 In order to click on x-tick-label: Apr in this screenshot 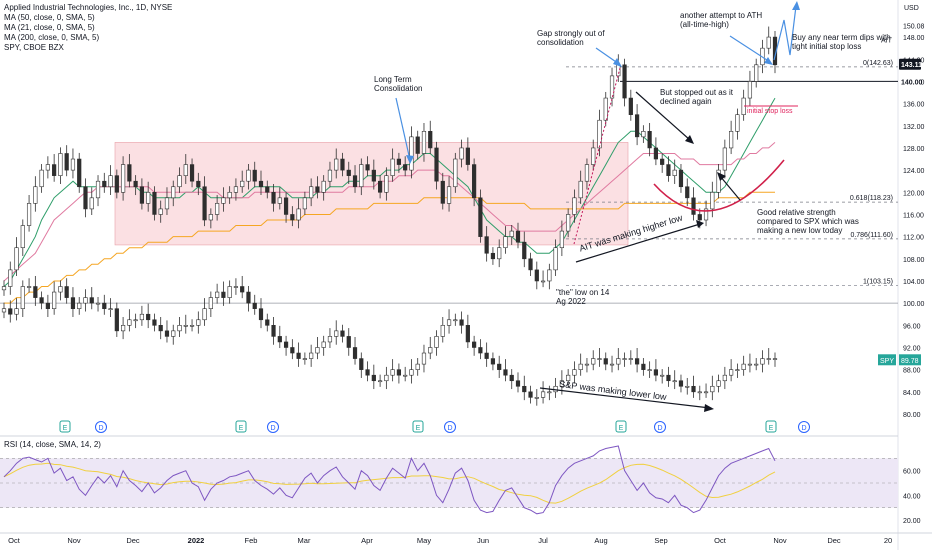, I will do `click(367, 540)`.